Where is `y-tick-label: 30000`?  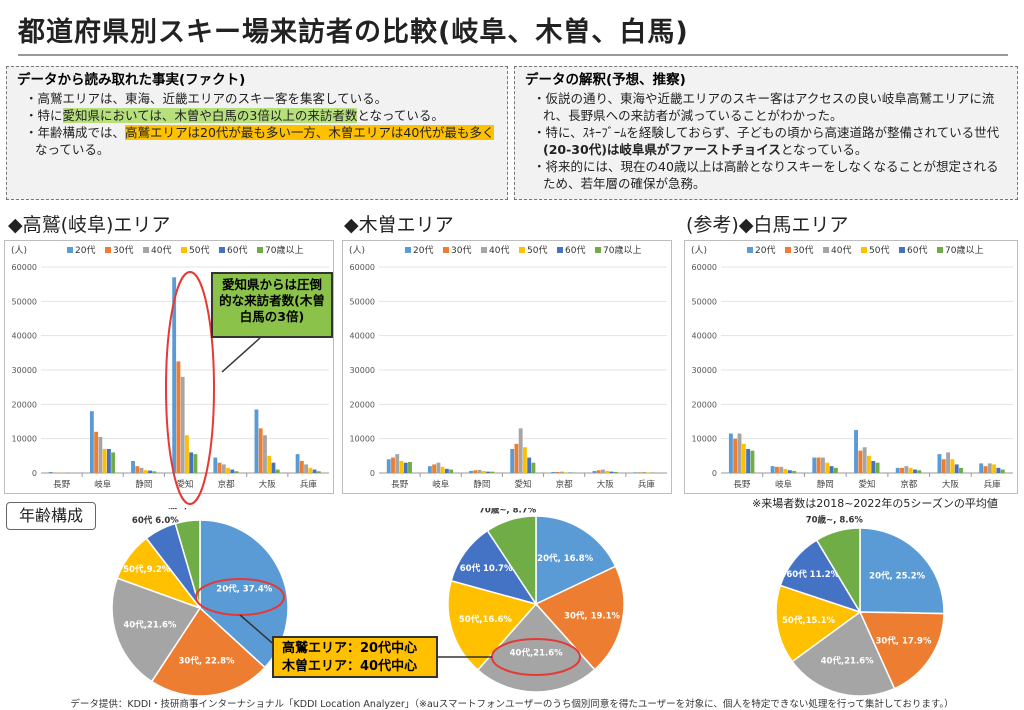
y-tick-label: 30000 is located at coordinates (704, 370).